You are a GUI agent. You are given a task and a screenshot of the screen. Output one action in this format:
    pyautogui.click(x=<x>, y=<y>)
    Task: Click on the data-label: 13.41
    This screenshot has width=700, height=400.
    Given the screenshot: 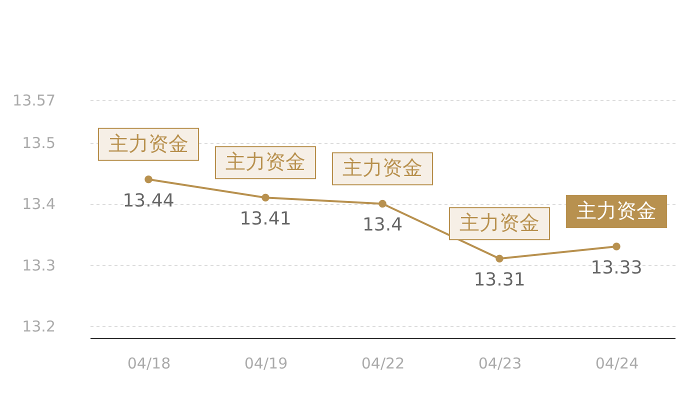 What is the action you would take?
    pyautogui.click(x=266, y=219)
    